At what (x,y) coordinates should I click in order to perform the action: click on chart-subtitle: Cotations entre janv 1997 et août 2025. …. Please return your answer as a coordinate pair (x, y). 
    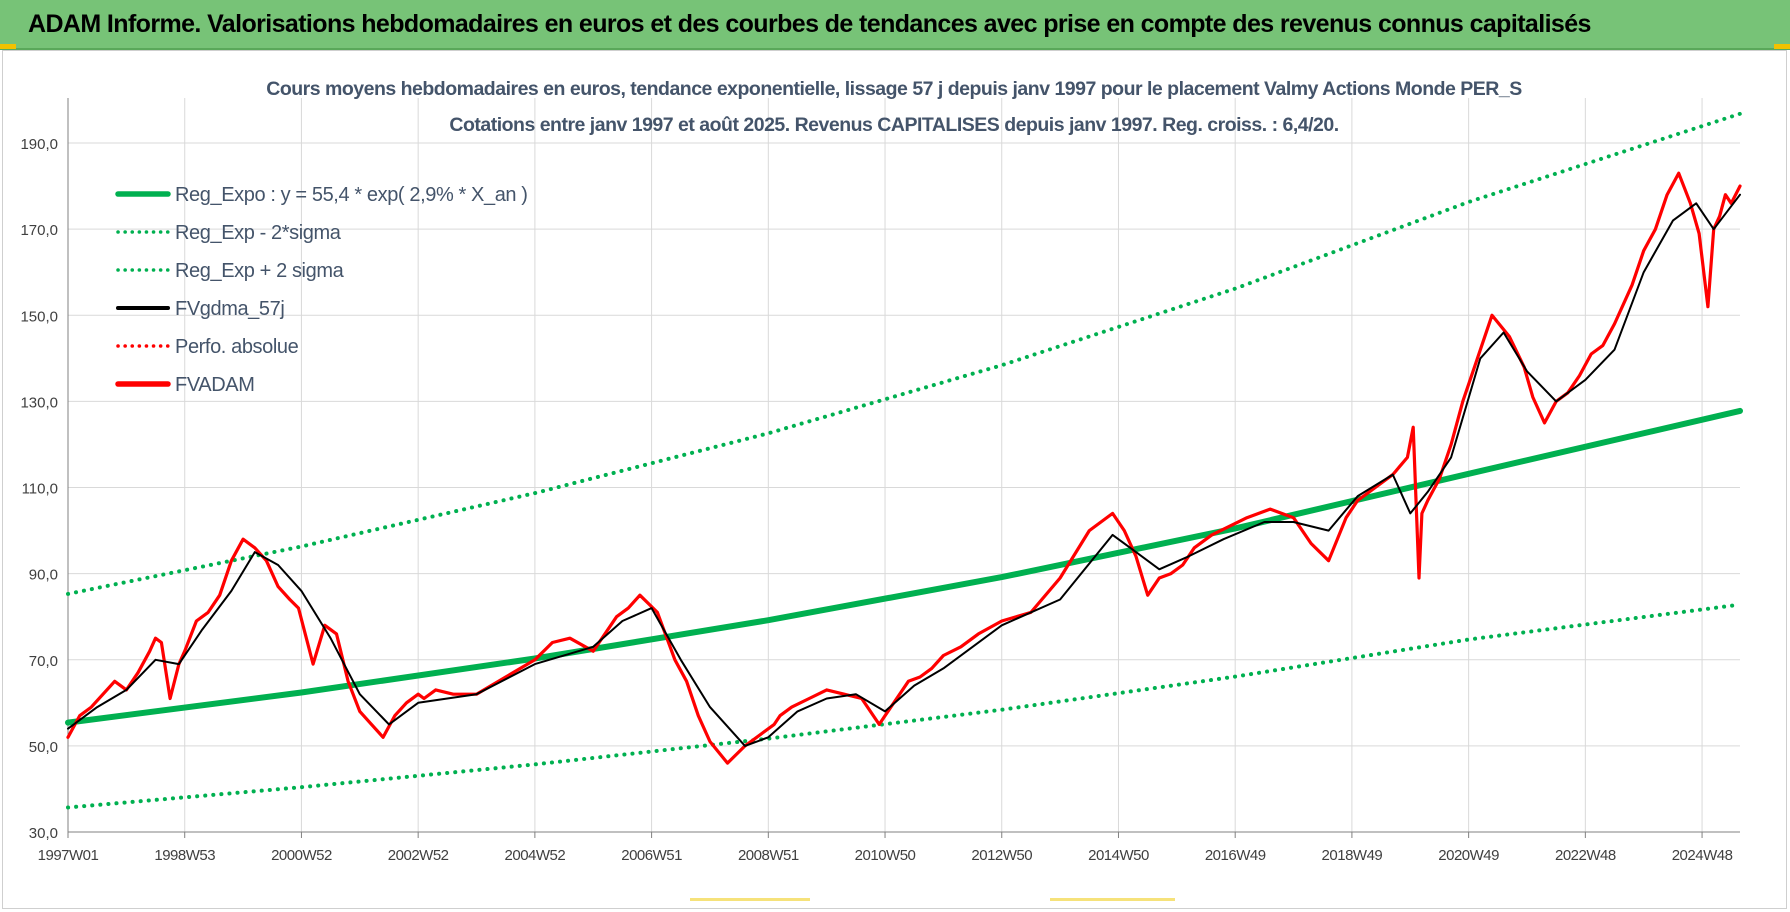
    Looking at the image, I should click on (893, 125).